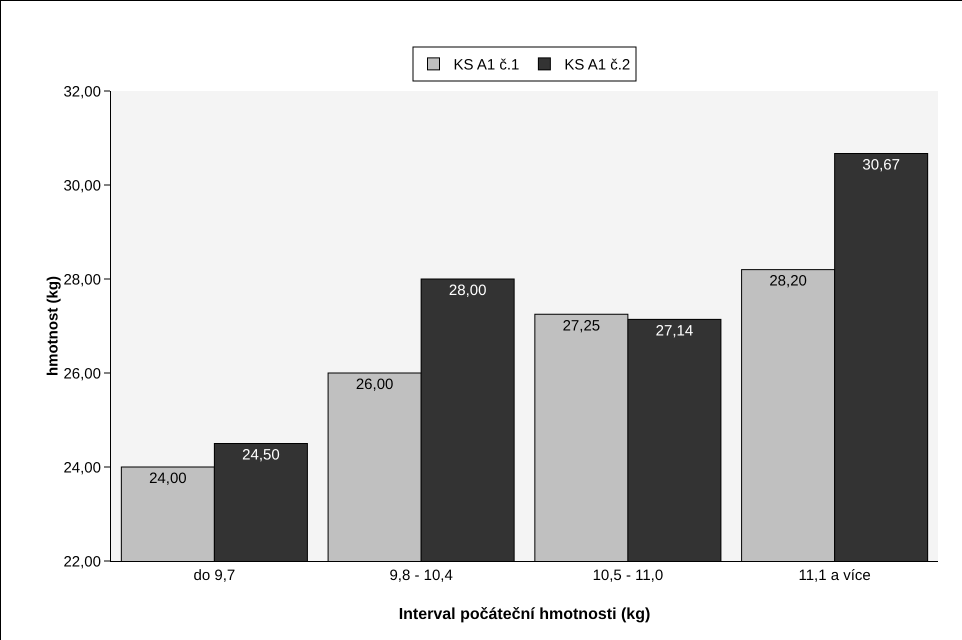  I want to click on y-axis-title: hmotnost (kg), so click(53, 326).